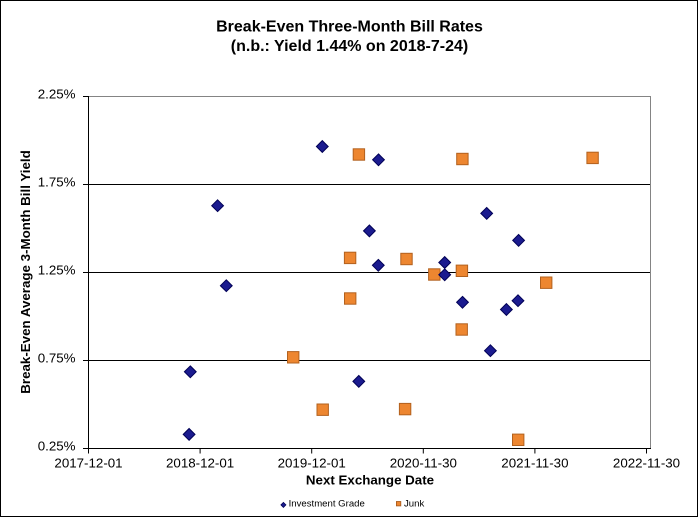 The width and height of the screenshot is (698, 522). What do you see at coordinates (200, 463) in the screenshot?
I see `svg-text: 2018-12-01` at bounding box center [200, 463].